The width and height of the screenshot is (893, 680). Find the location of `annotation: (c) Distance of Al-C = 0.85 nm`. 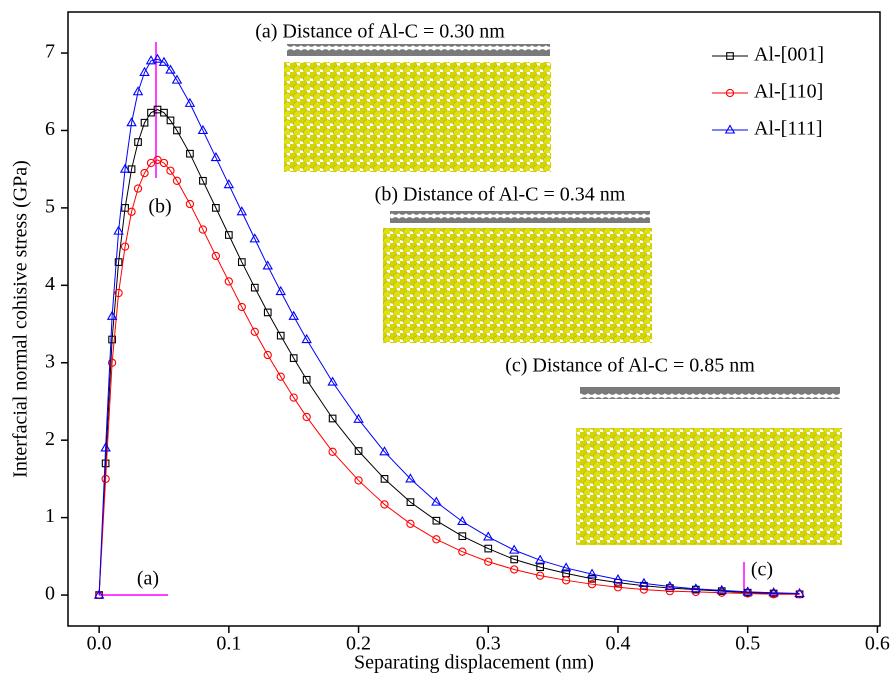

annotation: (c) Distance of Al-C = 0.85 nm is located at coordinates (630, 366).